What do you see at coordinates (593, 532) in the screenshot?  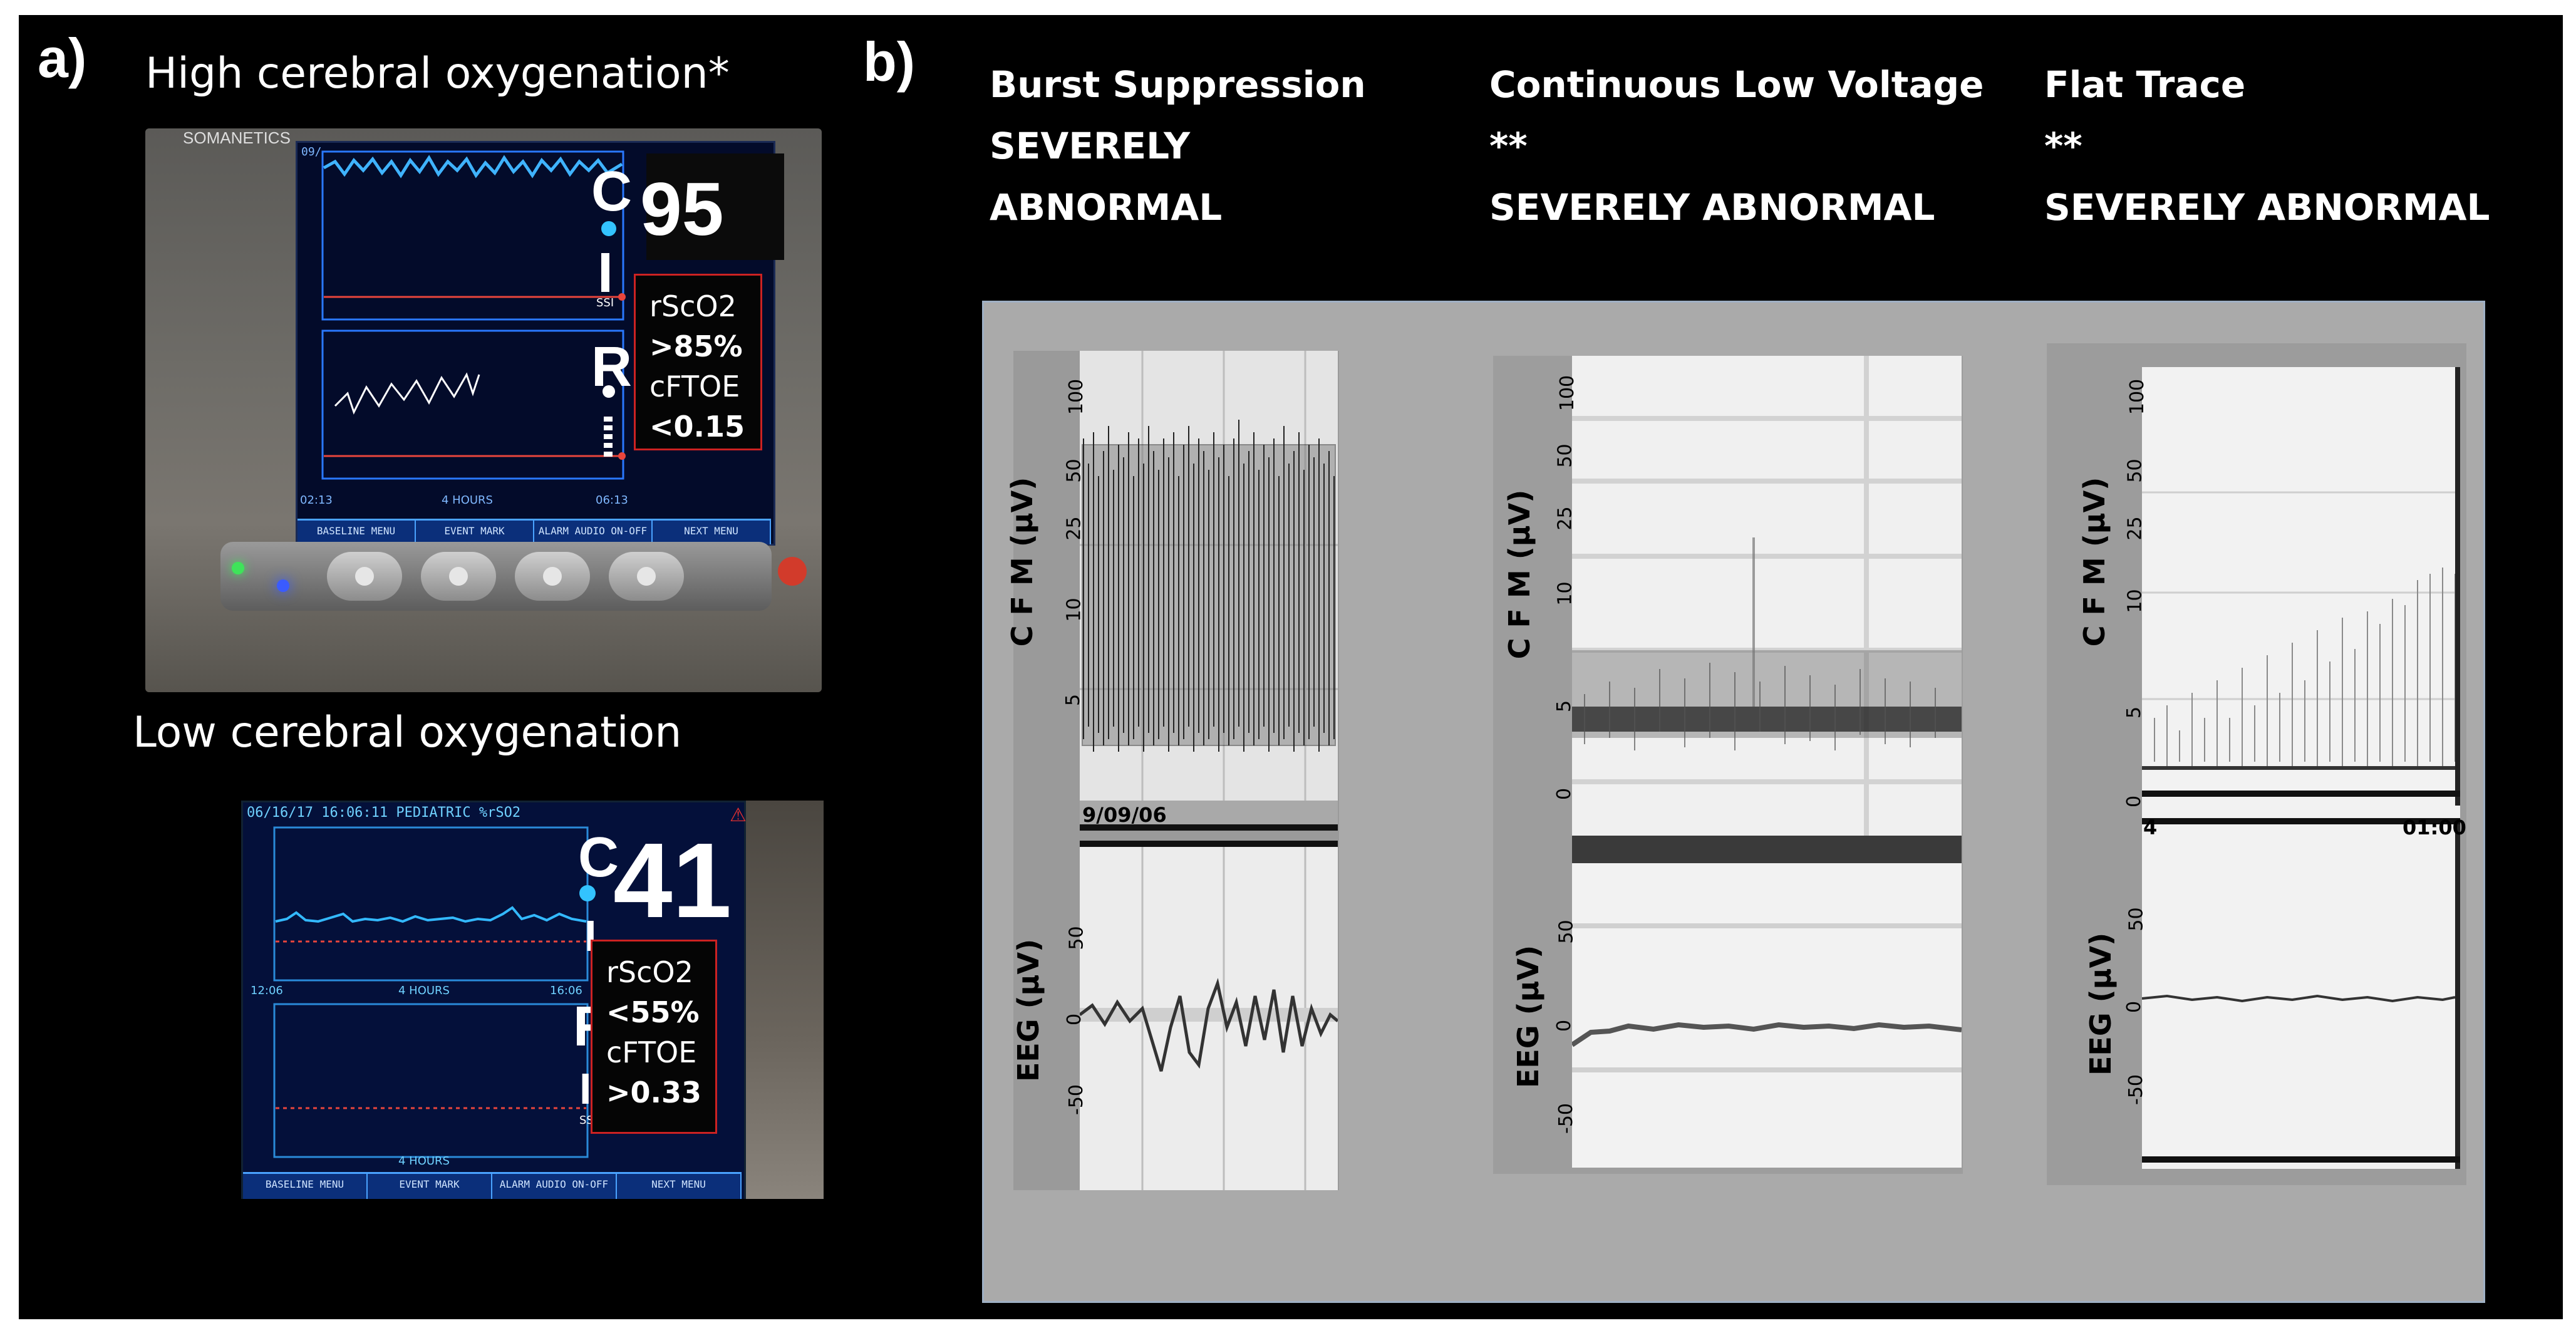 I see `alarm-audio-button: ALARM AUDIO ON-OFF` at bounding box center [593, 532].